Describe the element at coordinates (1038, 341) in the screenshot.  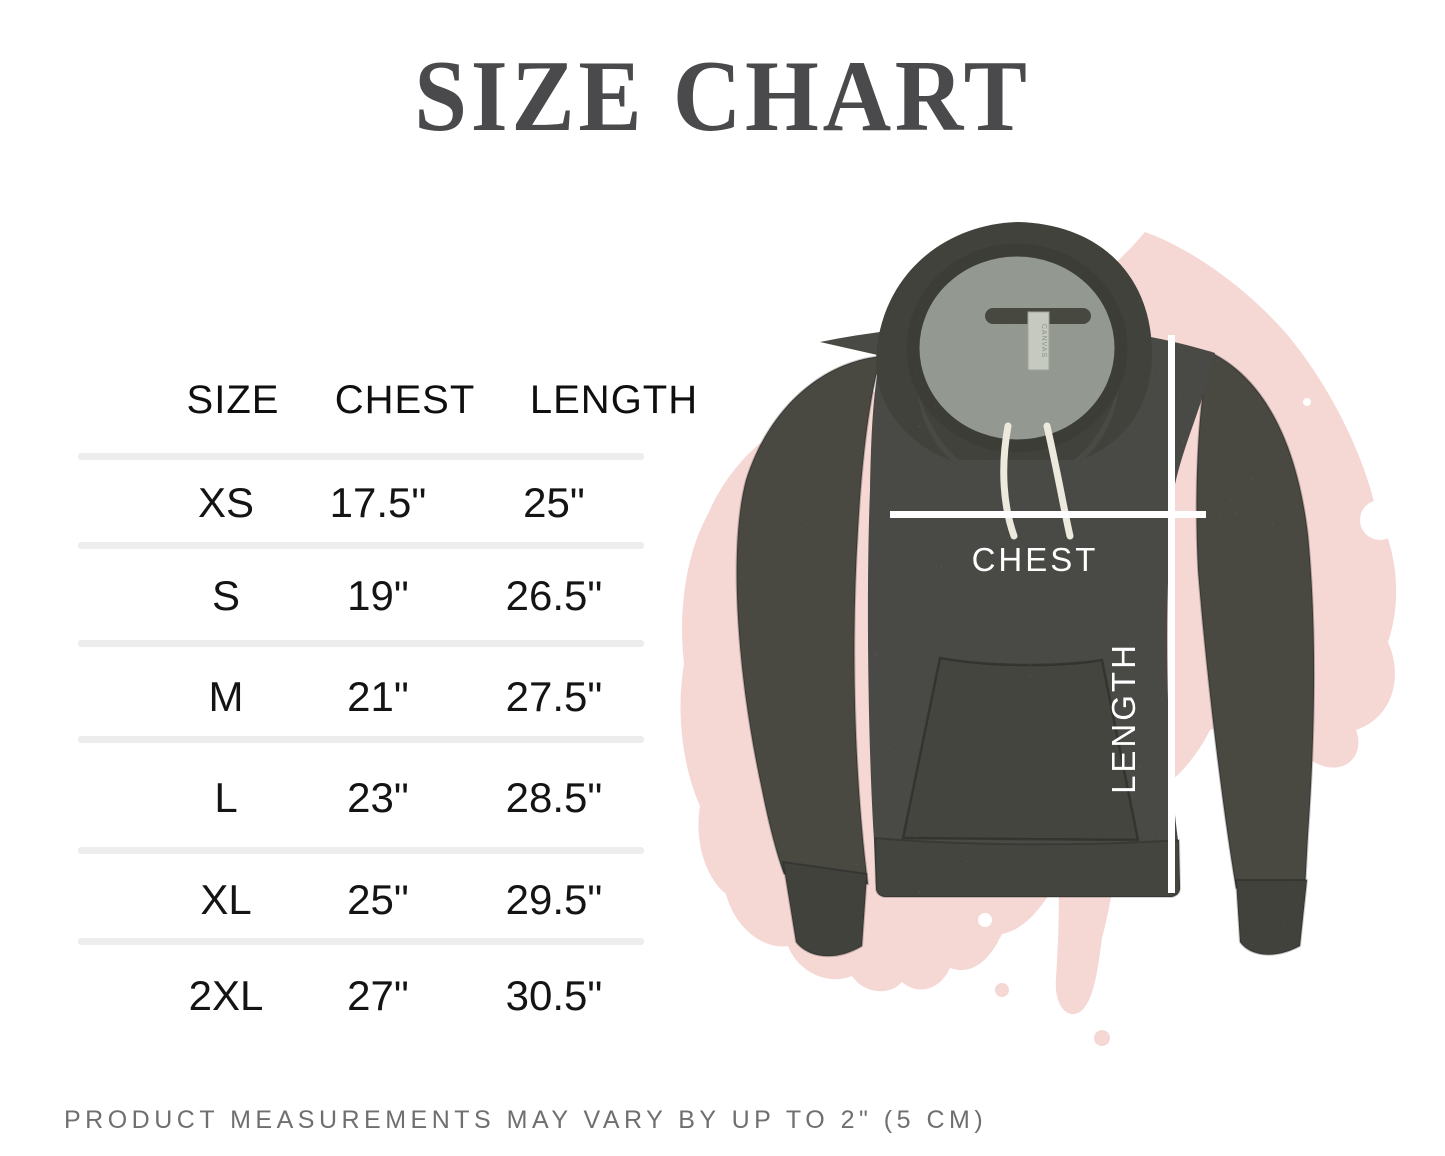
I see `neck-tag: CANVAS` at that location.